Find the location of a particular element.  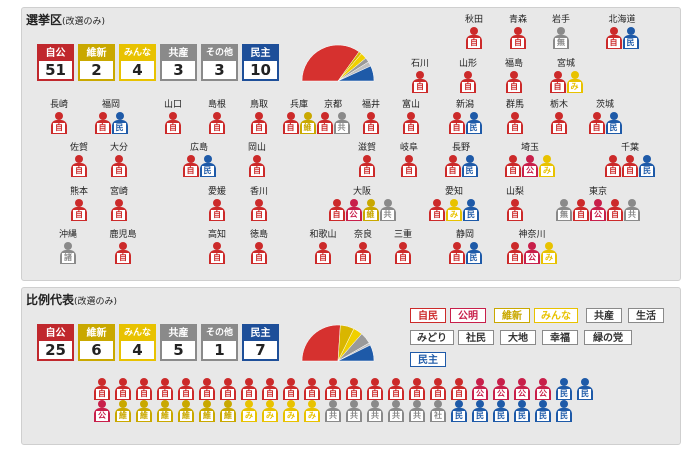

legend-item: 社民 is located at coordinates (476, 337).